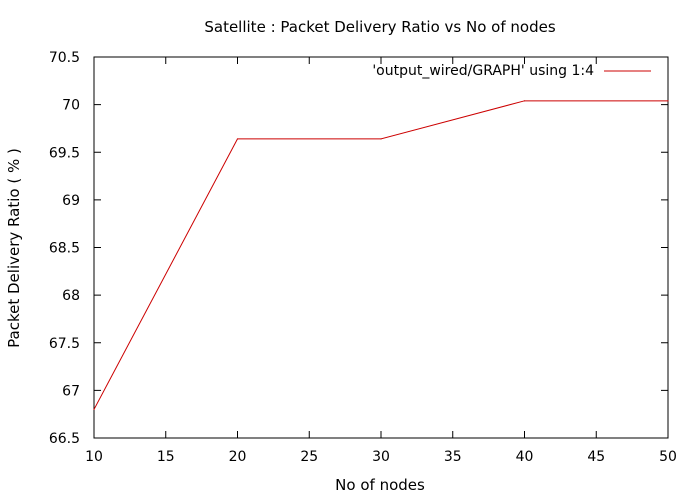  What do you see at coordinates (94, 457) in the screenshot?
I see `x-tick-label: 10` at bounding box center [94, 457].